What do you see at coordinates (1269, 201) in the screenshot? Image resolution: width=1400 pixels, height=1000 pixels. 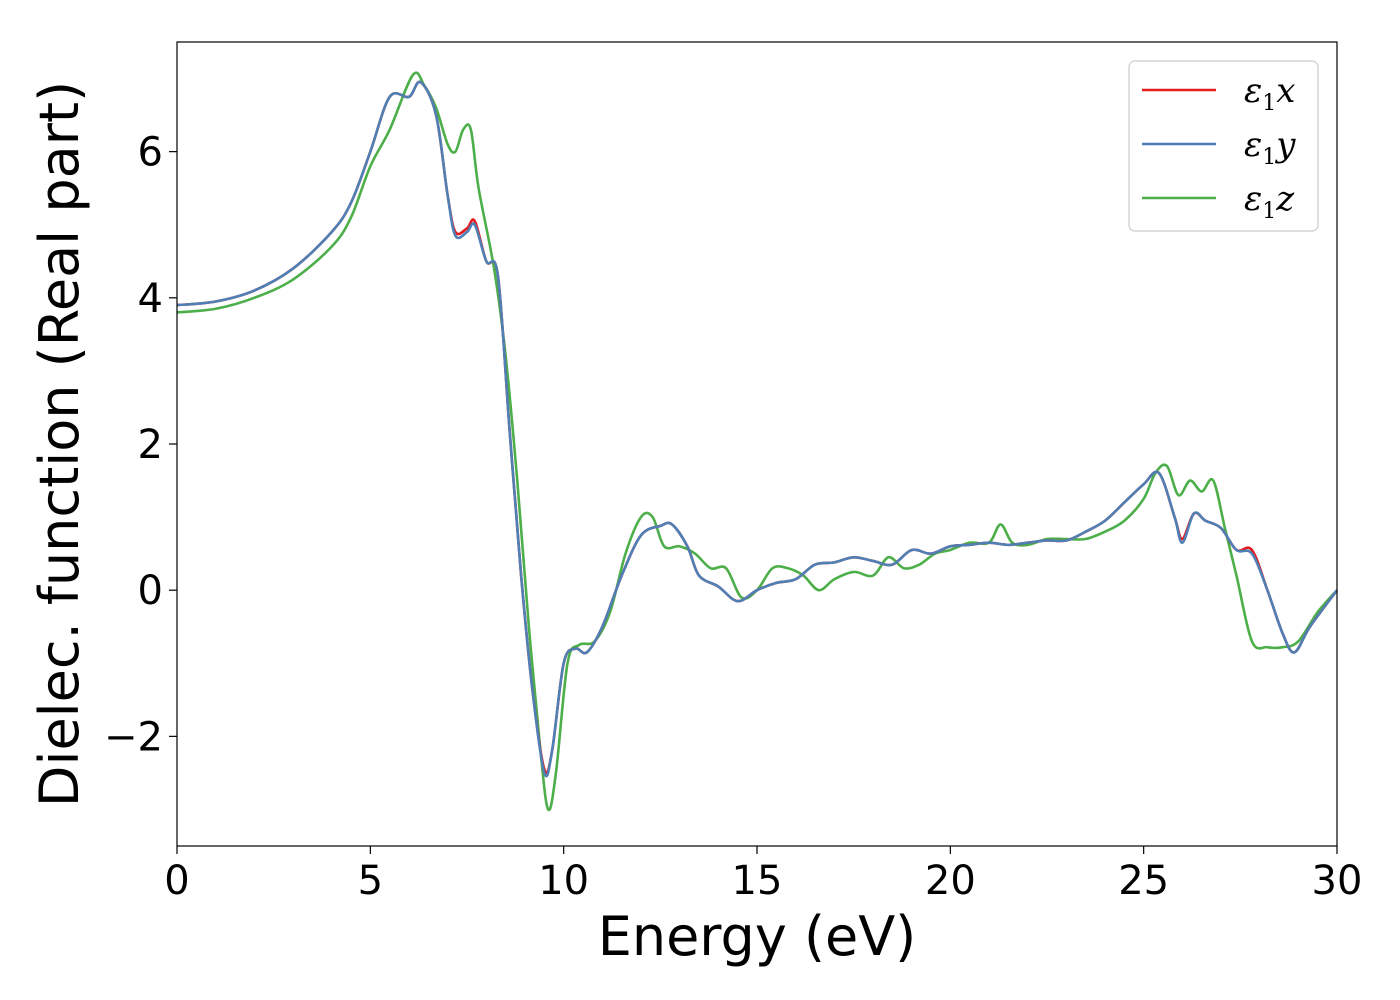 I see `legend-label-z: ε1z` at bounding box center [1269, 201].